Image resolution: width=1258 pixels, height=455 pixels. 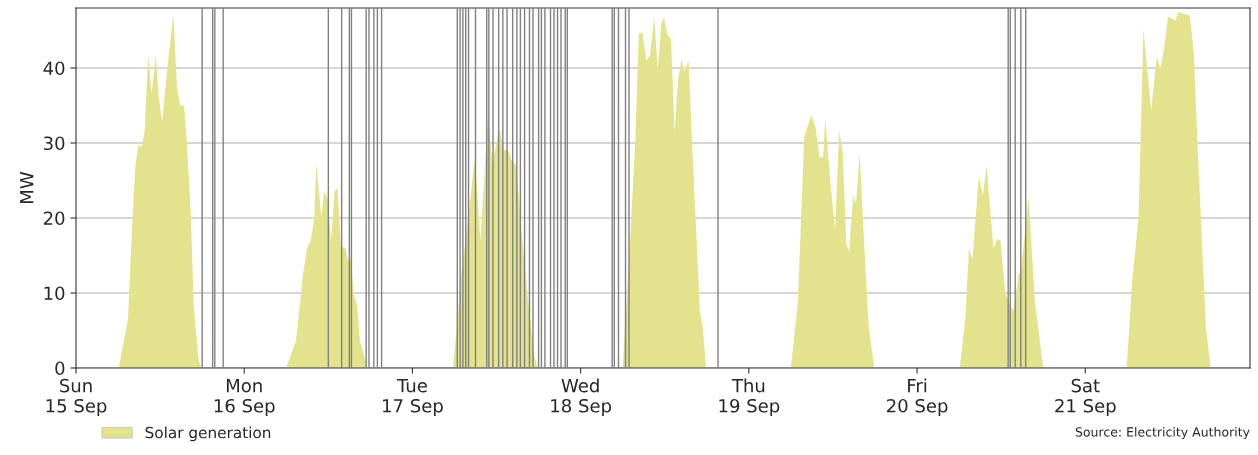 I want to click on y-tick-label: 20, so click(x=54, y=218).